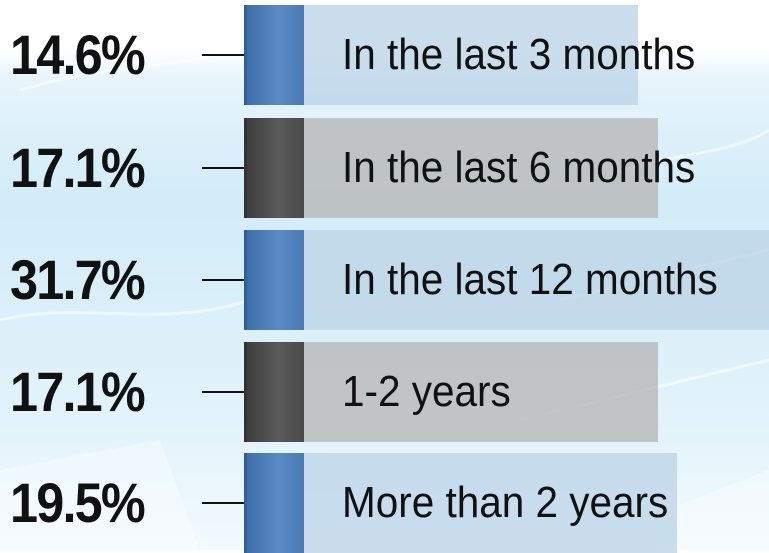 The height and width of the screenshot is (553, 769). What do you see at coordinates (78, 502) in the screenshot?
I see `value-label: 19.5%` at bounding box center [78, 502].